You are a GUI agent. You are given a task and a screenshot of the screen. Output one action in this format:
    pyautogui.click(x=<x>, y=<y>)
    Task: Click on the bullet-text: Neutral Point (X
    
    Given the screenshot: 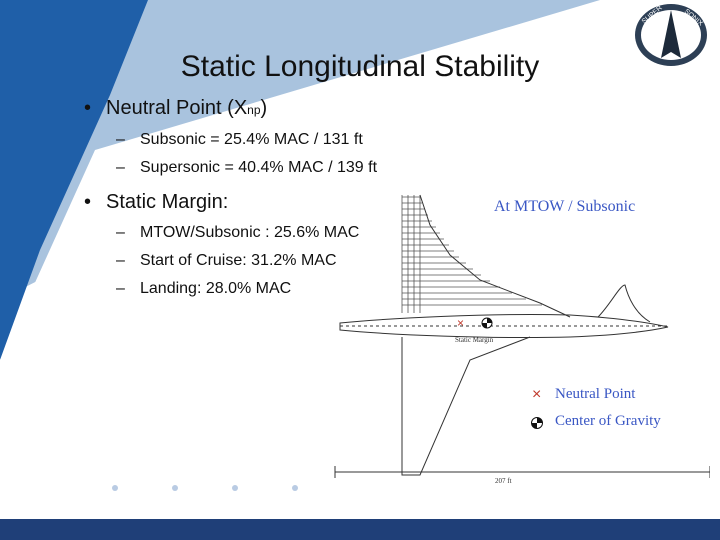 What is the action you would take?
    pyautogui.click(x=177, y=108)
    